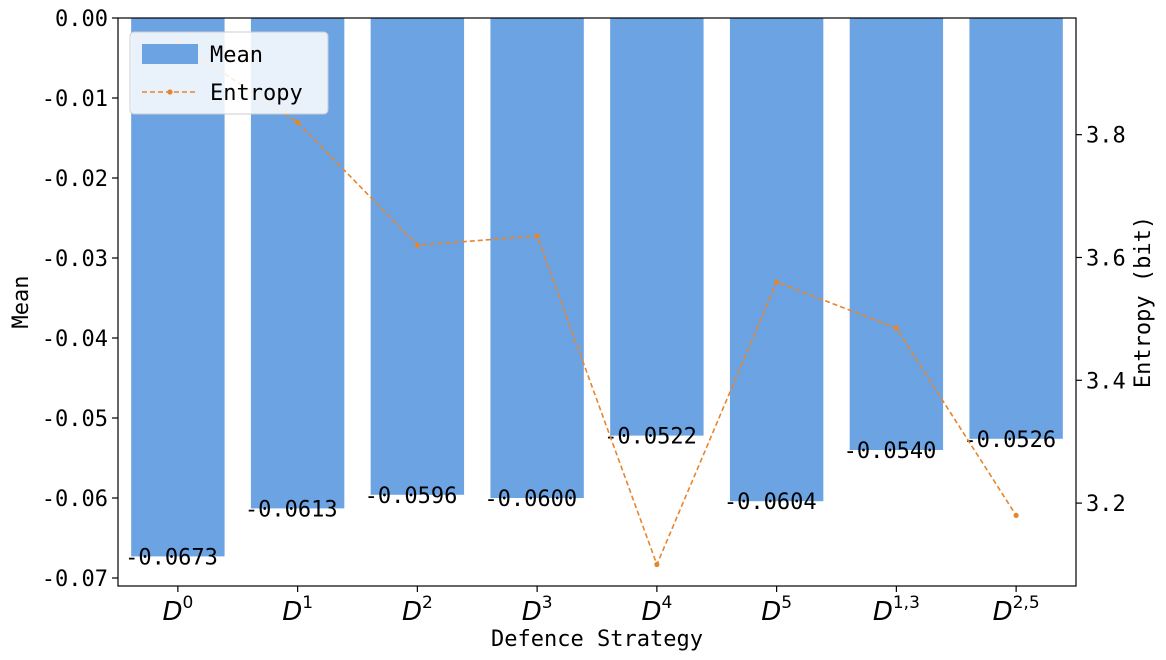  What do you see at coordinates (21, 302) in the screenshot?
I see `y-axis-title: Mean` at bounding box center [21, 302].